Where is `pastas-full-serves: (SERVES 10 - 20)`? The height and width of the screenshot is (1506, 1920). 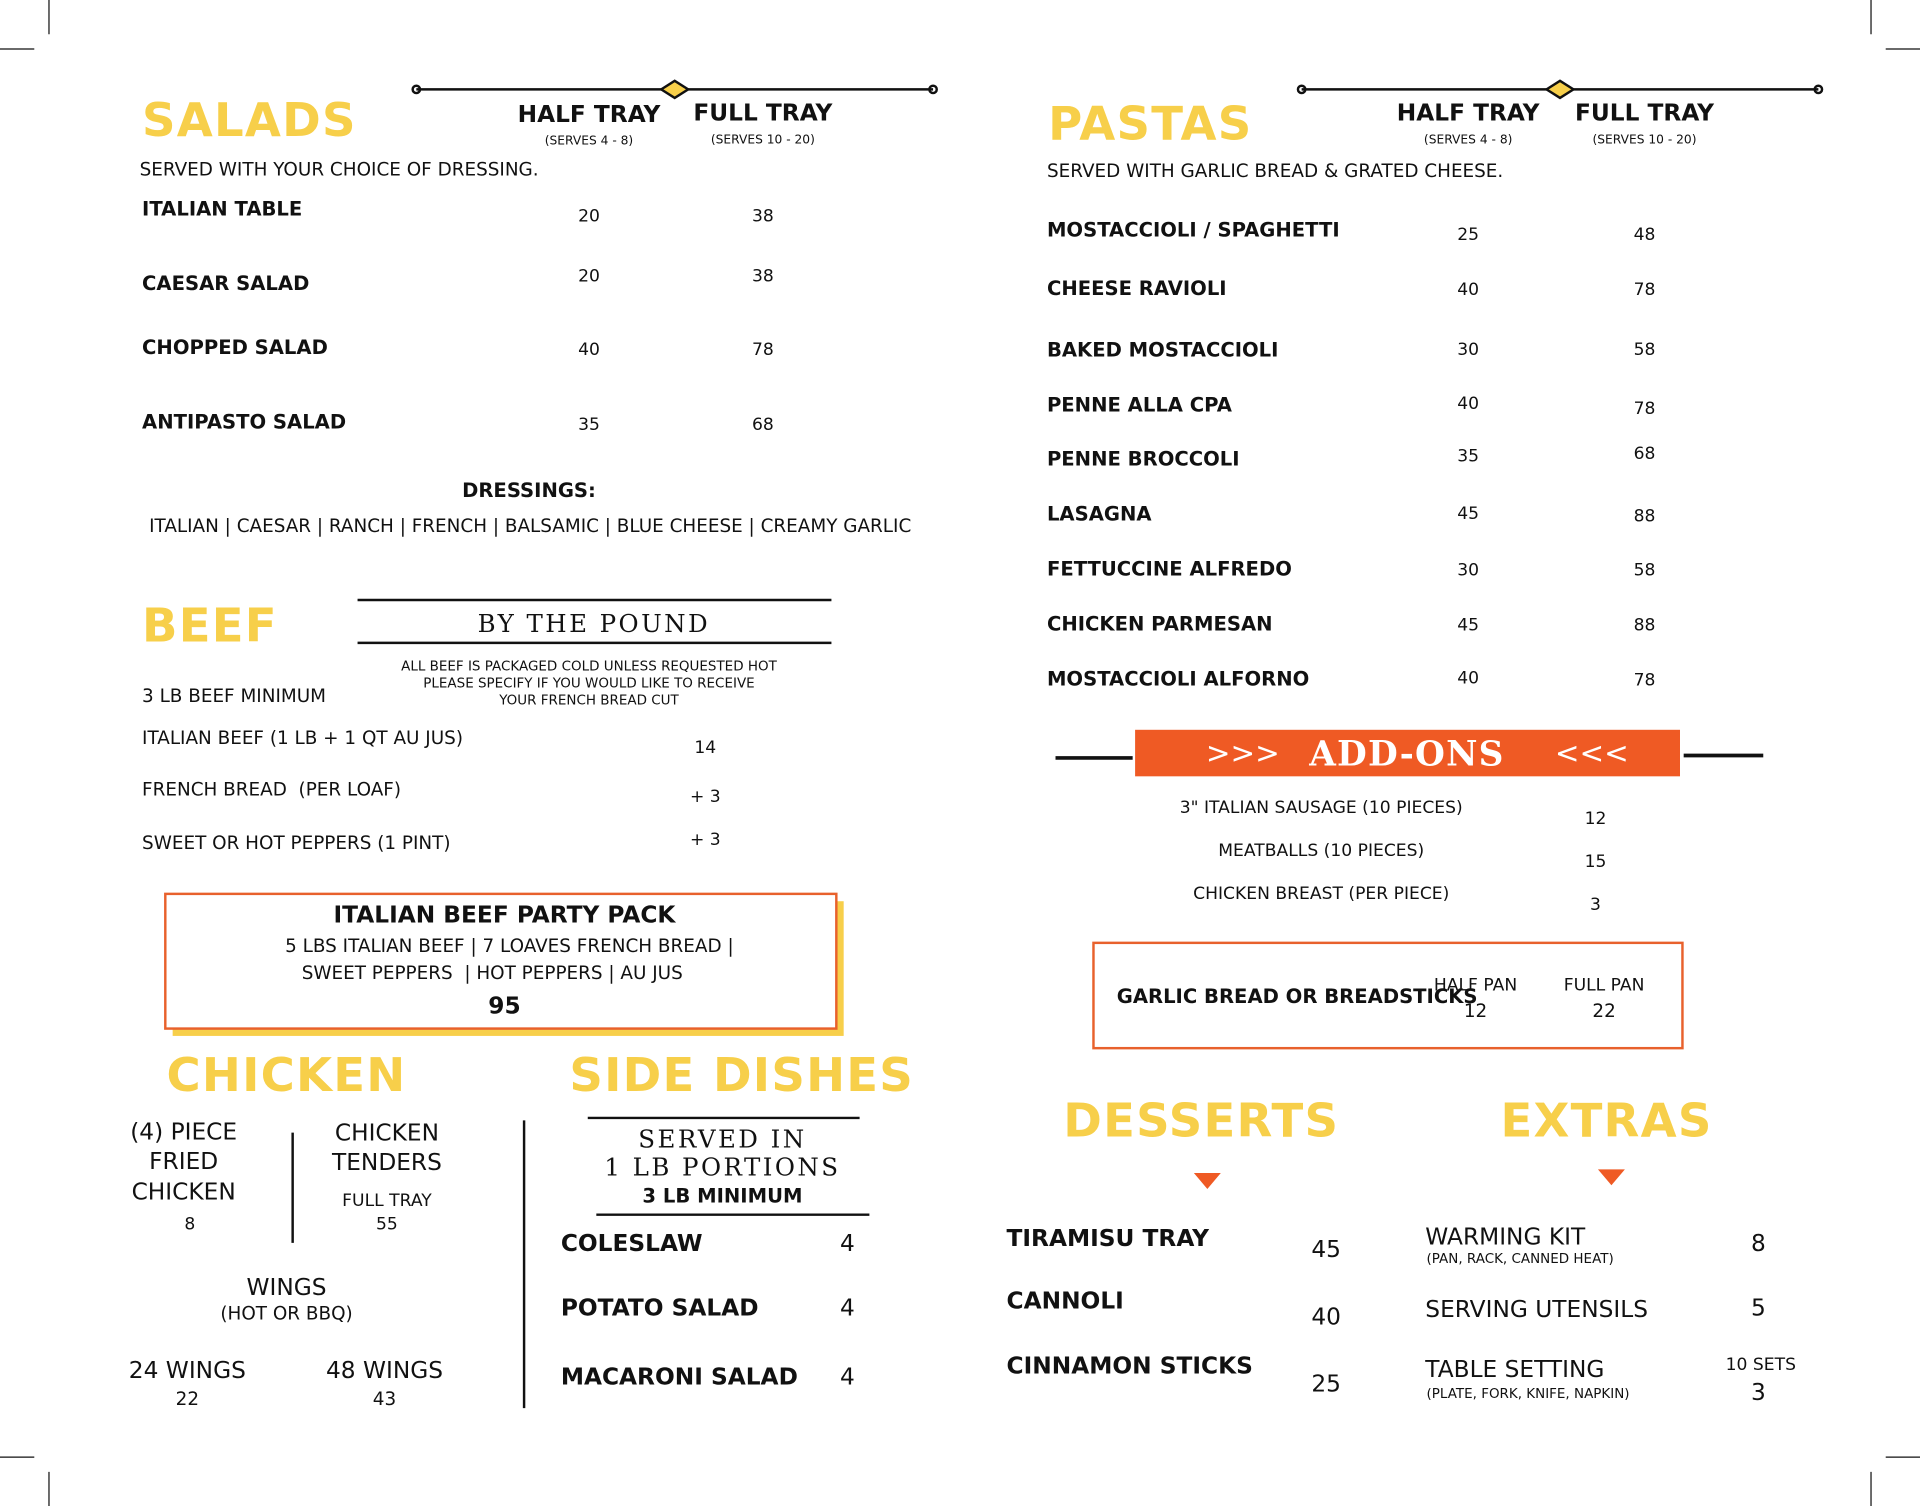
pastas-full-serves: (SERVES 10 - 20) is located at coordinates (1644, 140).